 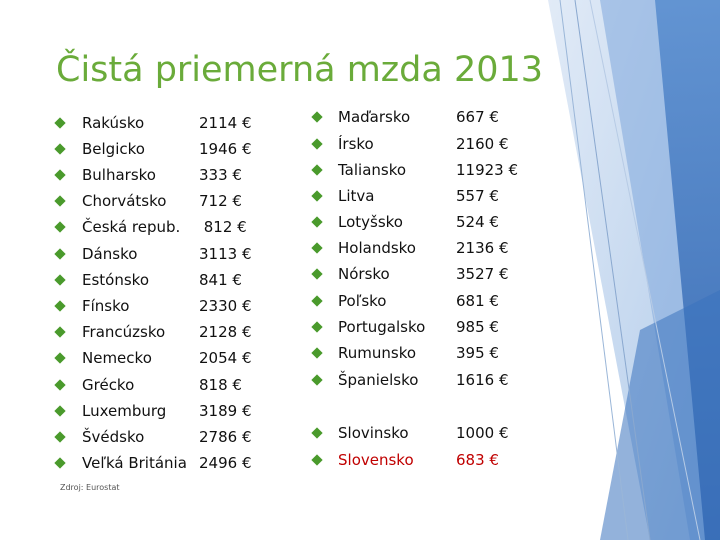 What do you see at coordinates (482, 248) in the screenshot?
I see `salary-value: 2136 €` at bounding box center [482, 248].